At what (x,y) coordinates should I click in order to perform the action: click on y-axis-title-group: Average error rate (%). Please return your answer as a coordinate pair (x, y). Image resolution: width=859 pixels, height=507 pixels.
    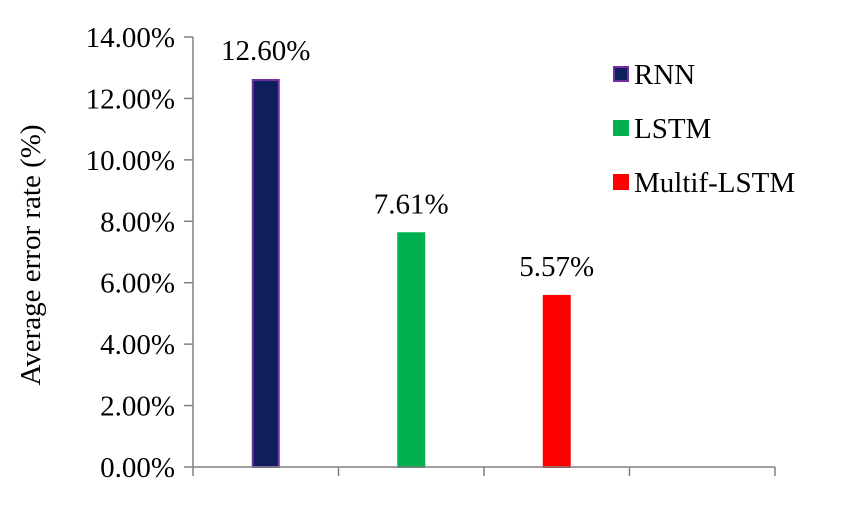
    Looking at the image, I should click on (31, 254).